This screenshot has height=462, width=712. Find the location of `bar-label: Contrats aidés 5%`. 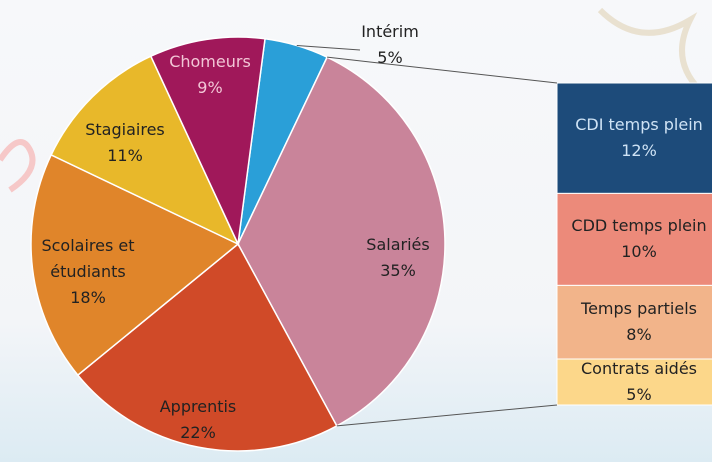

bar-label: Contrats aidés 5% is located at coordinates (639, 382).